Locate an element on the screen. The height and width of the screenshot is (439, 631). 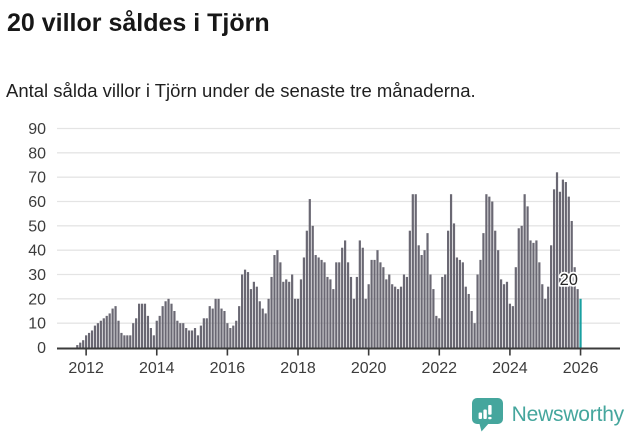
y-tick-label: 30 is located at coordinates (37, 275).